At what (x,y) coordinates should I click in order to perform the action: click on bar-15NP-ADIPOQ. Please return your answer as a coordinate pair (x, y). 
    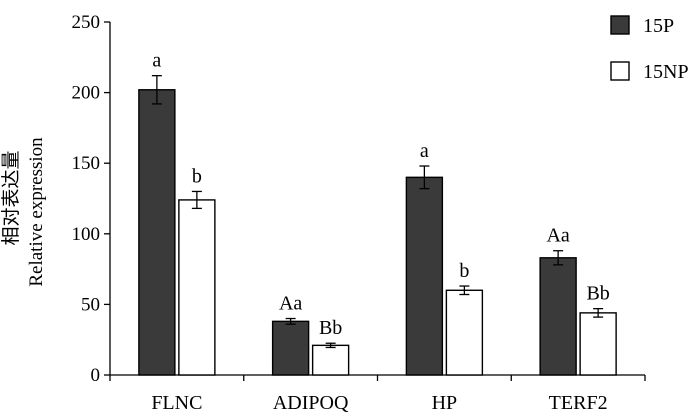
    Looking at the image, I should click on (330, 360).